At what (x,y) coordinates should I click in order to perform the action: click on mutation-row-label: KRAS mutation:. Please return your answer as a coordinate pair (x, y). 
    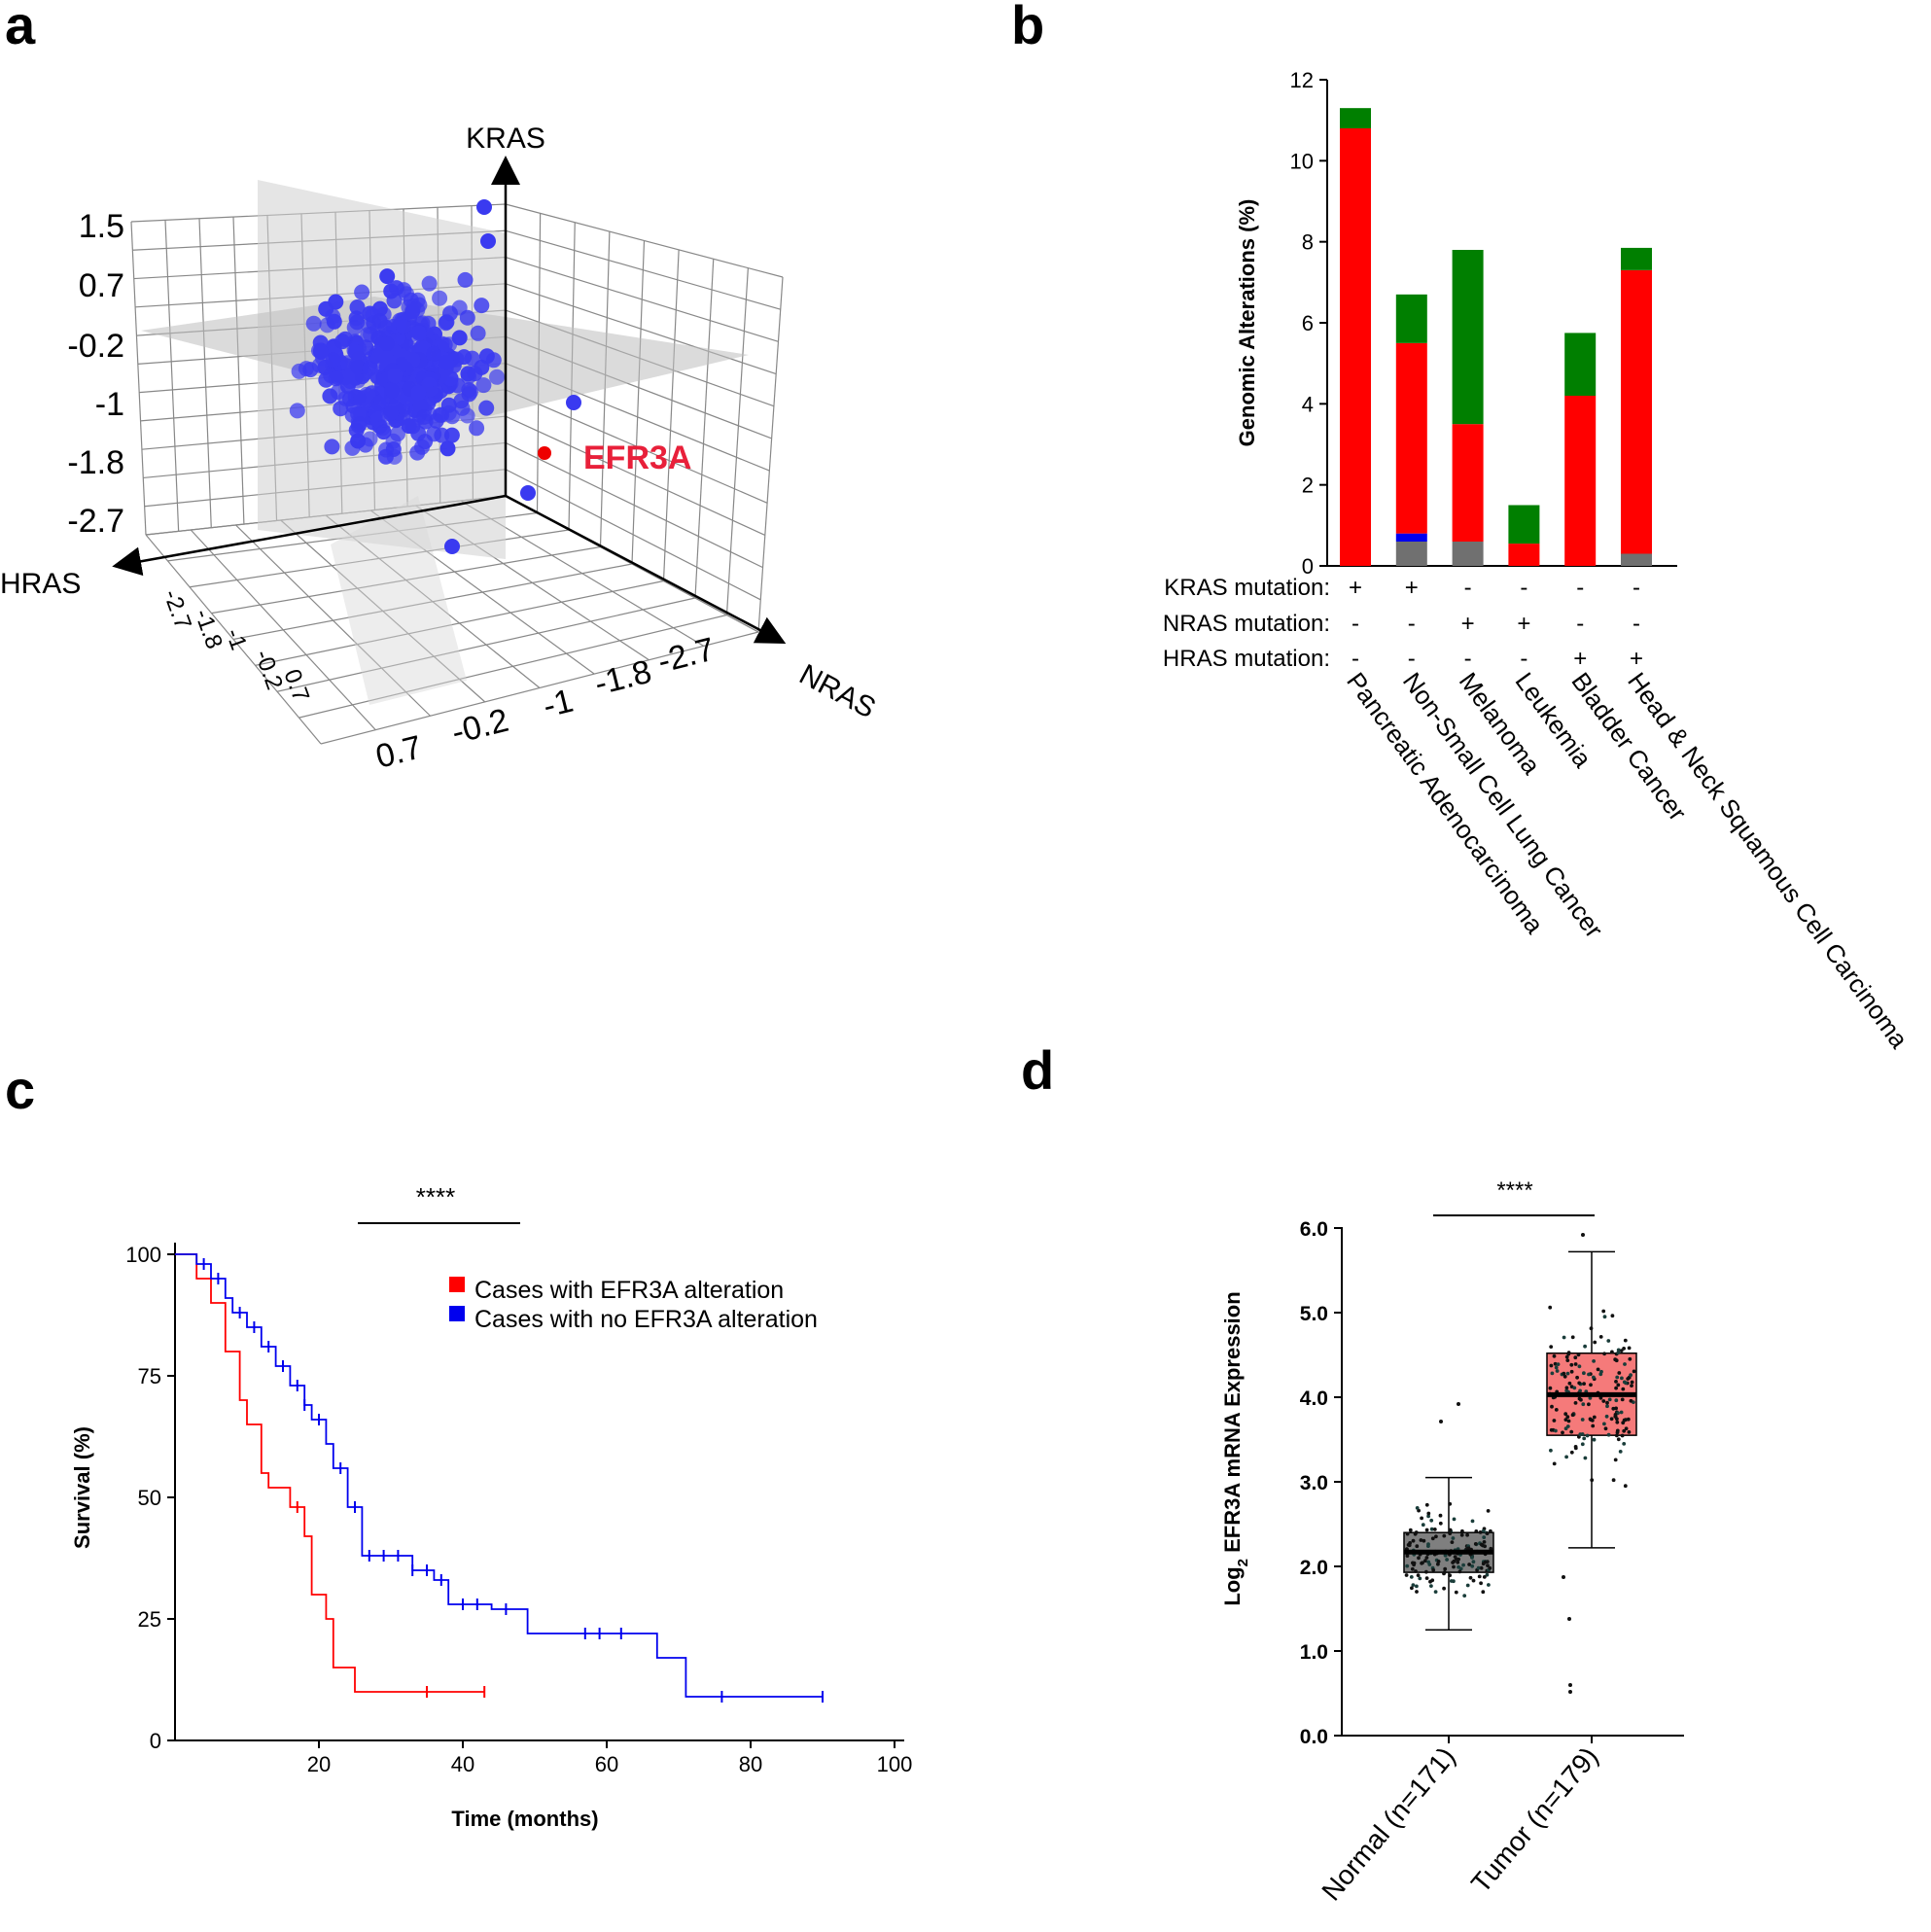
    Looking at the image, I should click on (1247, 588).